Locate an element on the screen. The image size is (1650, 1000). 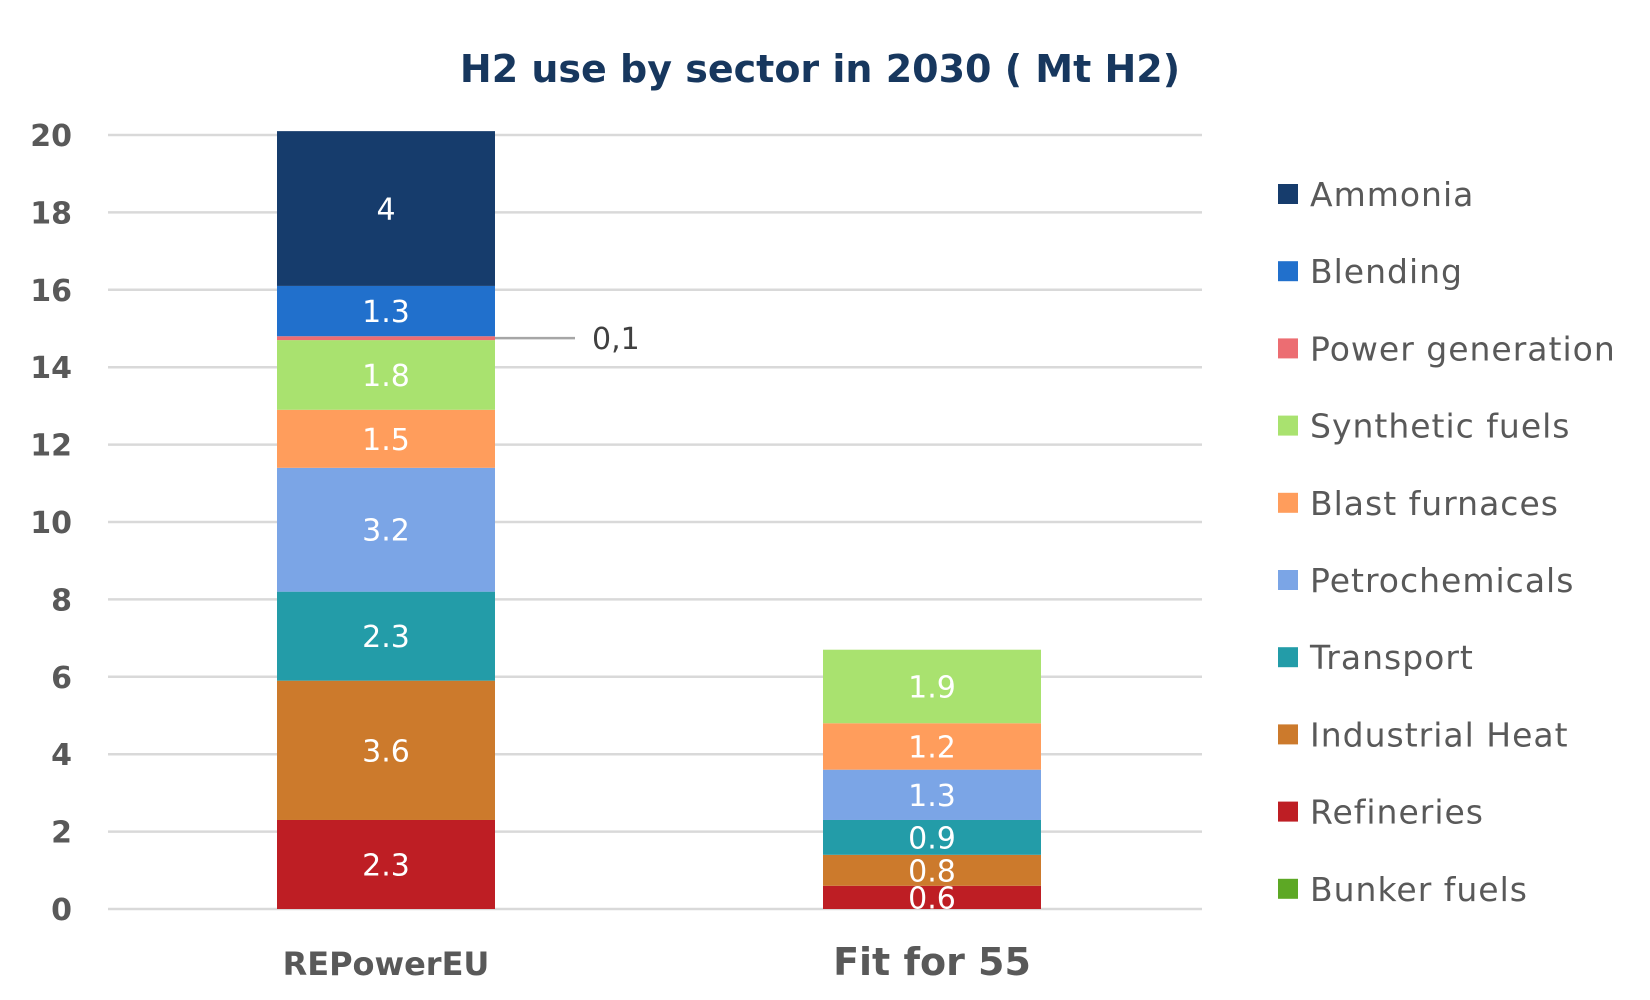
data-label-fit-for-55-blast-furnaces: 1.2 is located at coordinates (932, 747).